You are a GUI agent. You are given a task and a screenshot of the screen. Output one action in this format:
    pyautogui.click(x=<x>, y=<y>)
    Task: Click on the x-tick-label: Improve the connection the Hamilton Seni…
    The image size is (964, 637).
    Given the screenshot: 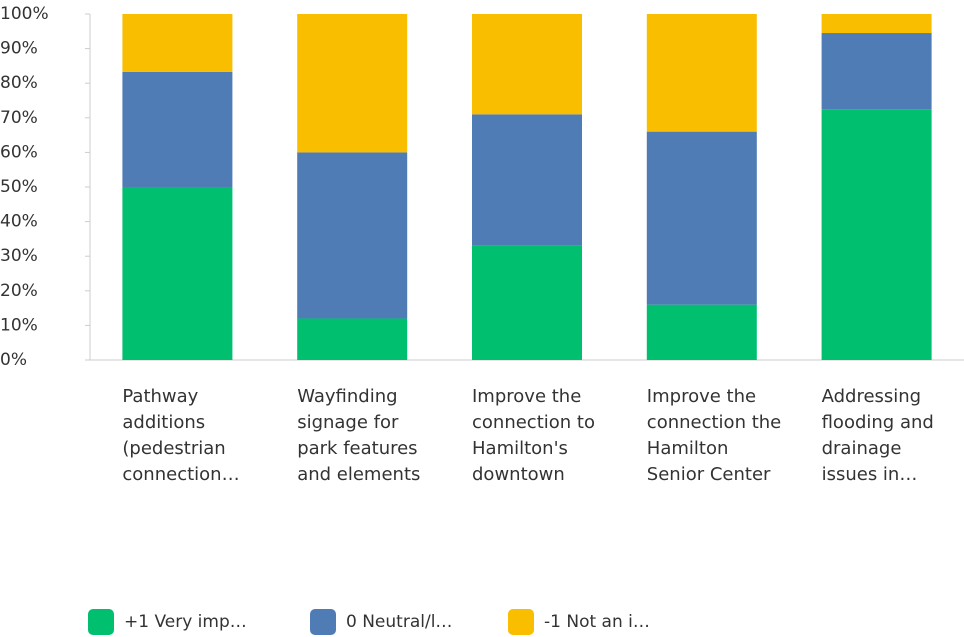 What is the action you would take?
    pyautogui.click(x=714, y=435)
    